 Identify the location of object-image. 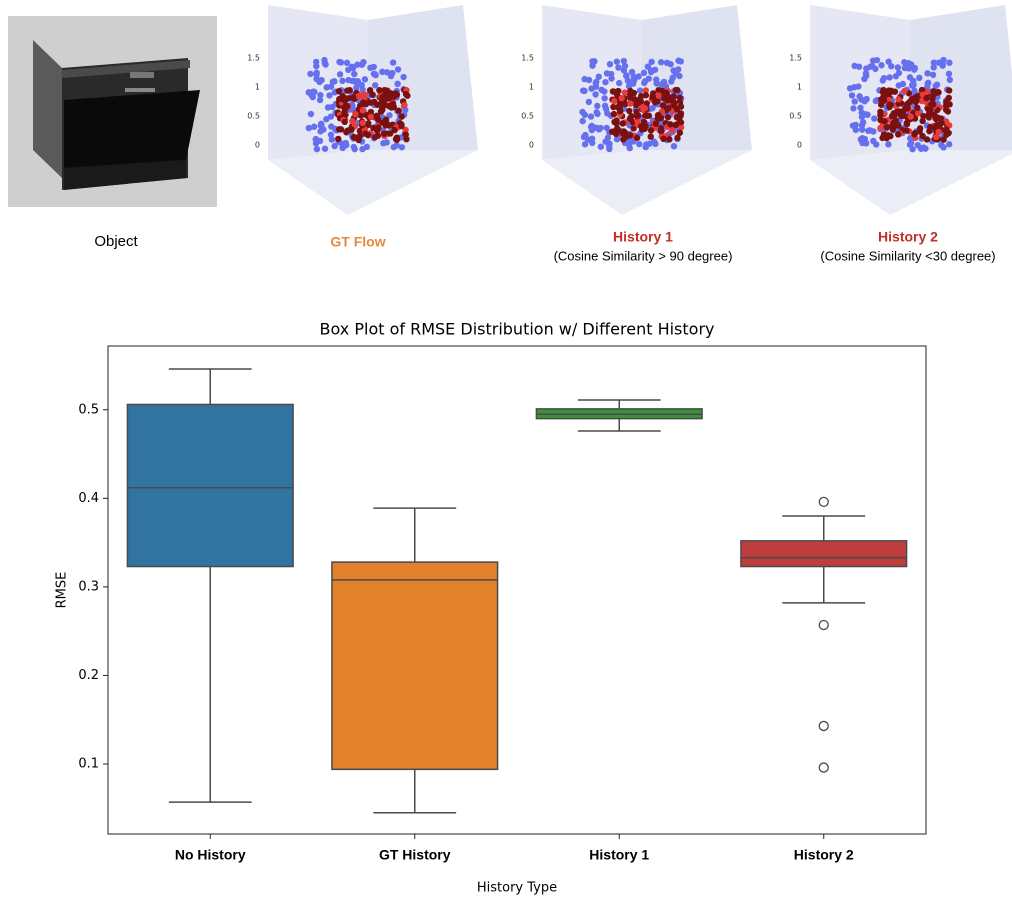
(112, 111).